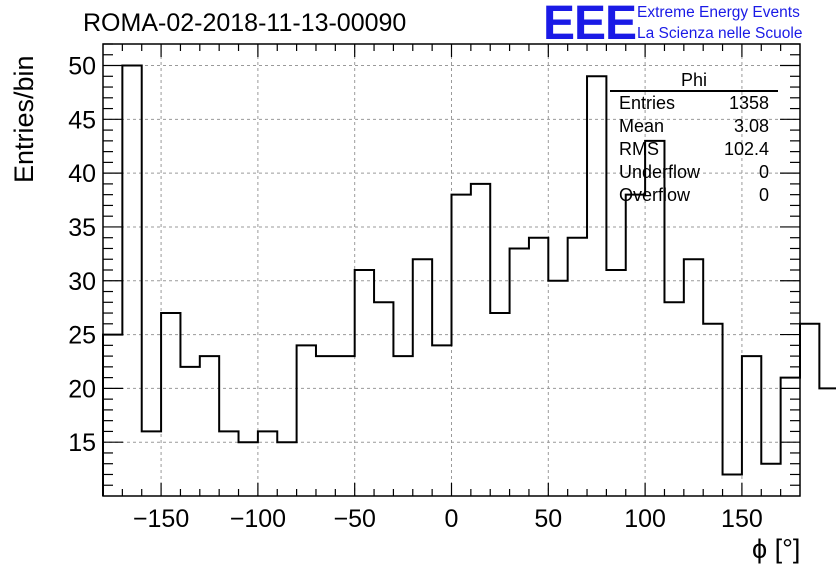  Describe the element at coordinates (354, 519) in the screenshot. I see `x-tick-label: −50` at that location.